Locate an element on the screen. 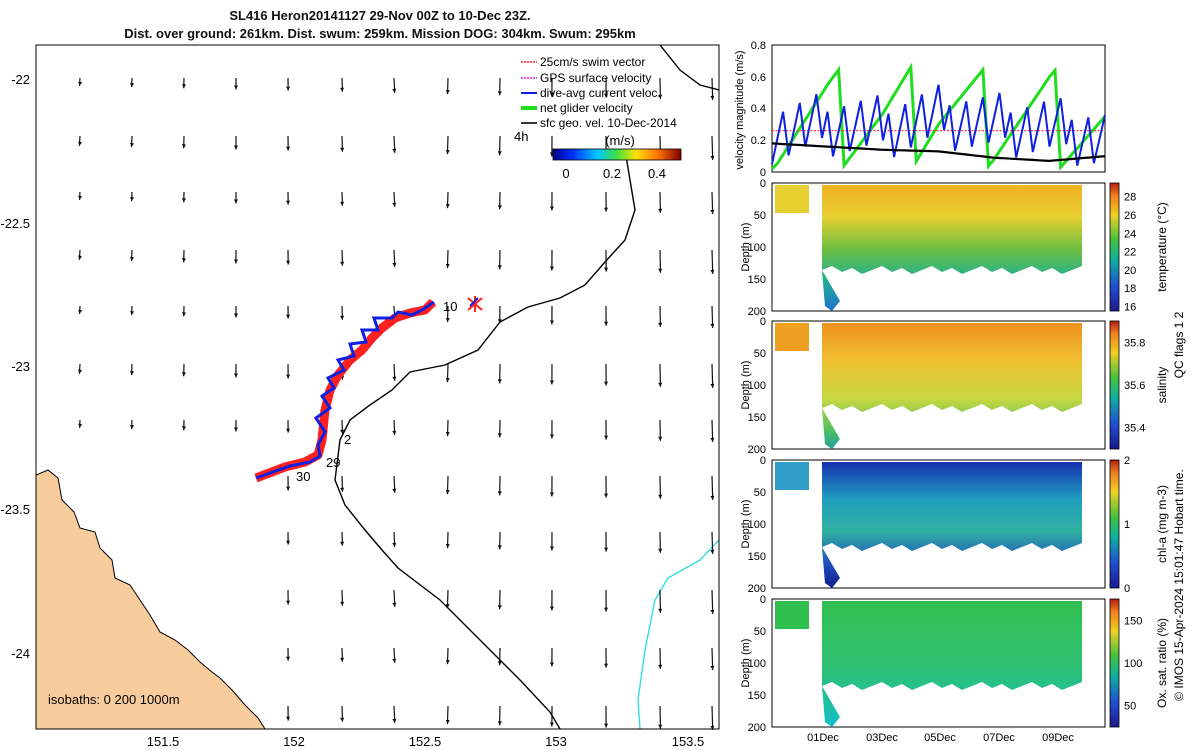 The image size is (1200, 750). colorbar-tick: 0.2 is located at coordinates (612, 173).